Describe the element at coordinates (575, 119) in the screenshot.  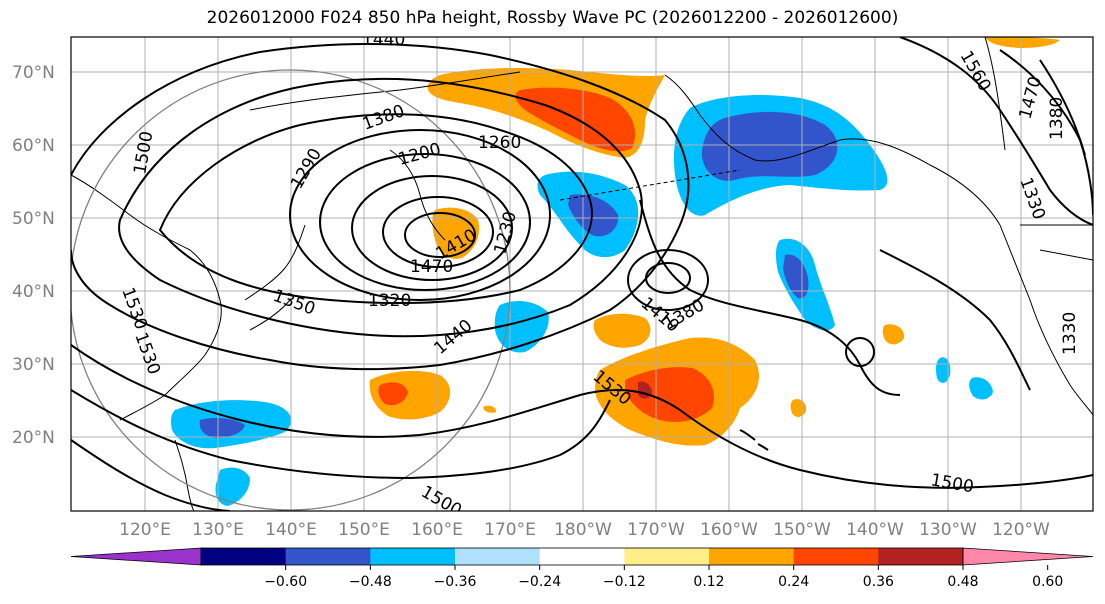
I see `anomaly-region-bering-sea-core` at that location.